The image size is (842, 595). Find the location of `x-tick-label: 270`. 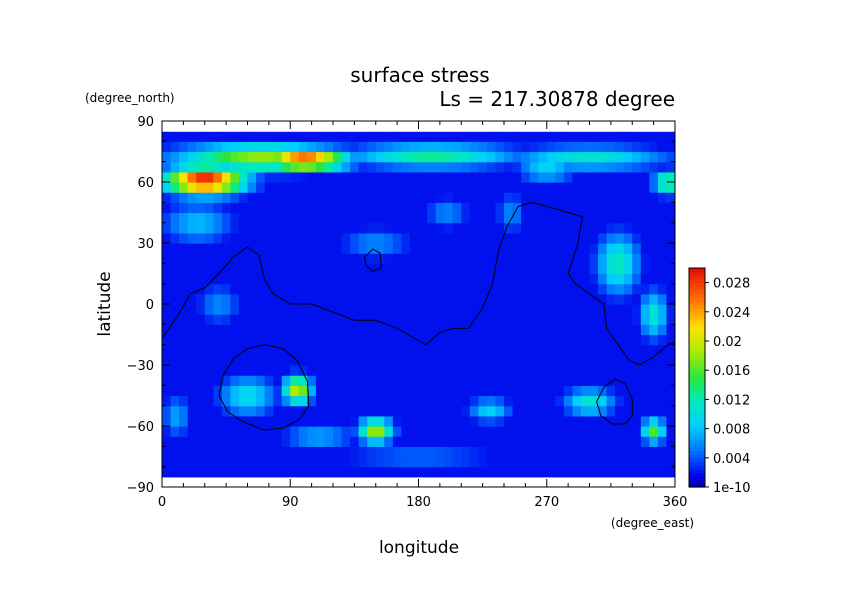

x-tick-label: 270 is located at coordinates (546, 502).